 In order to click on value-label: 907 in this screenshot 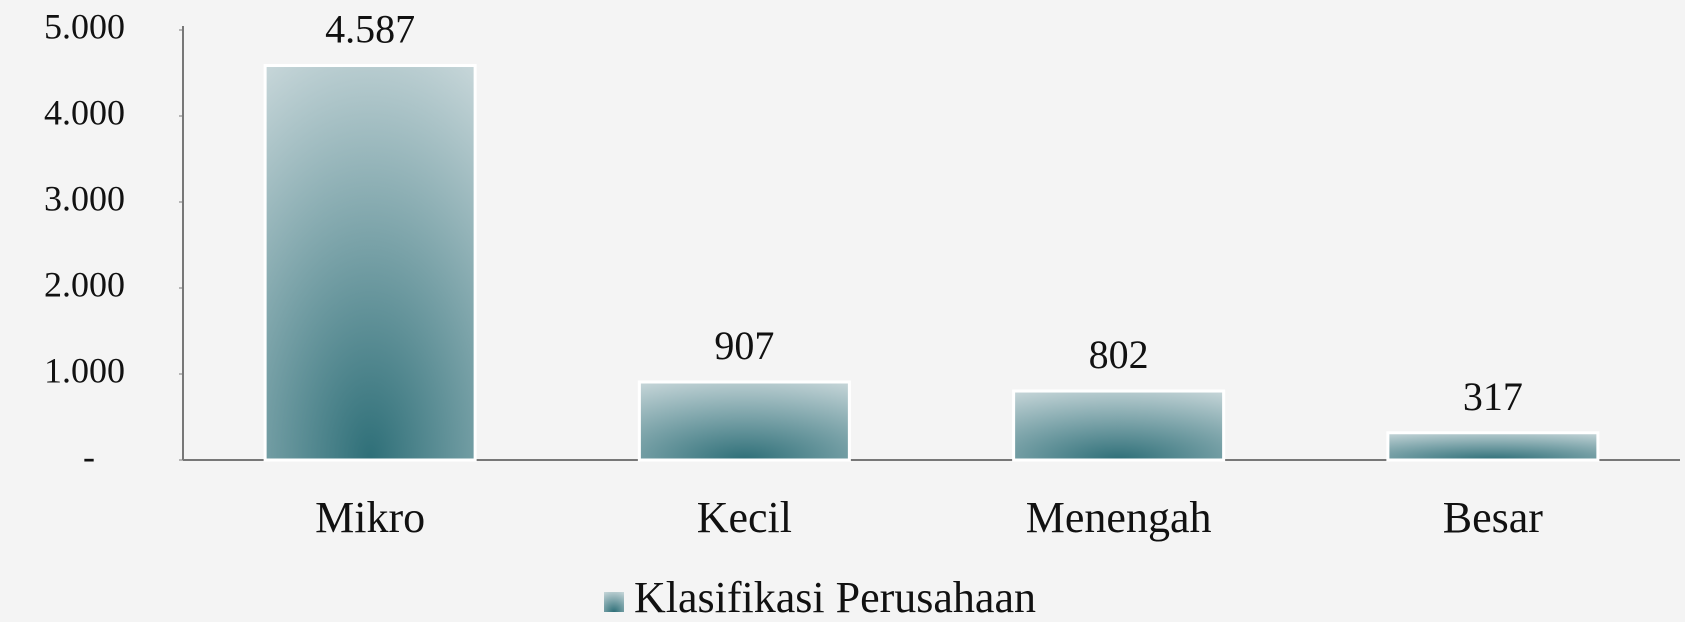, I will do `click(744, 345)`.